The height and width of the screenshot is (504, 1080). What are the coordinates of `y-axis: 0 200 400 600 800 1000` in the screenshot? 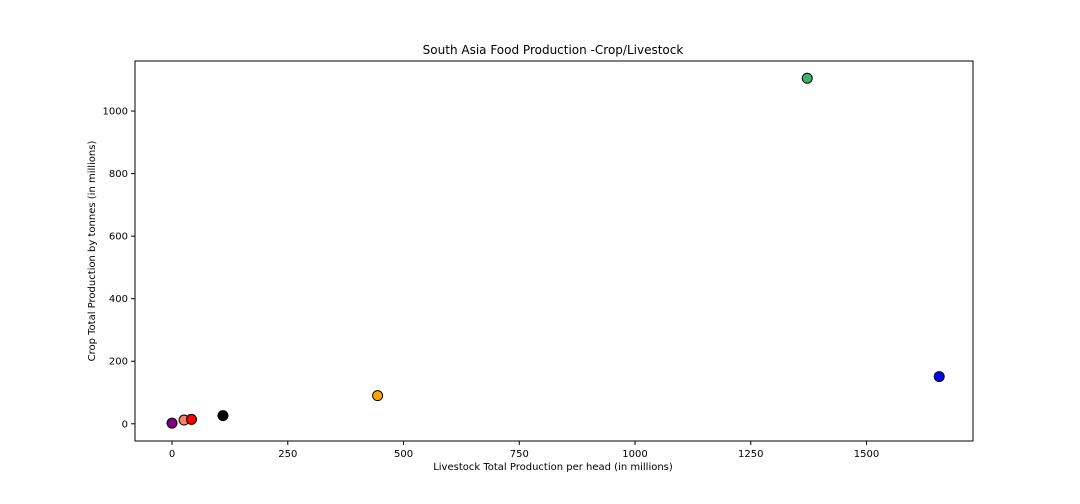 It's located at (119, 268).